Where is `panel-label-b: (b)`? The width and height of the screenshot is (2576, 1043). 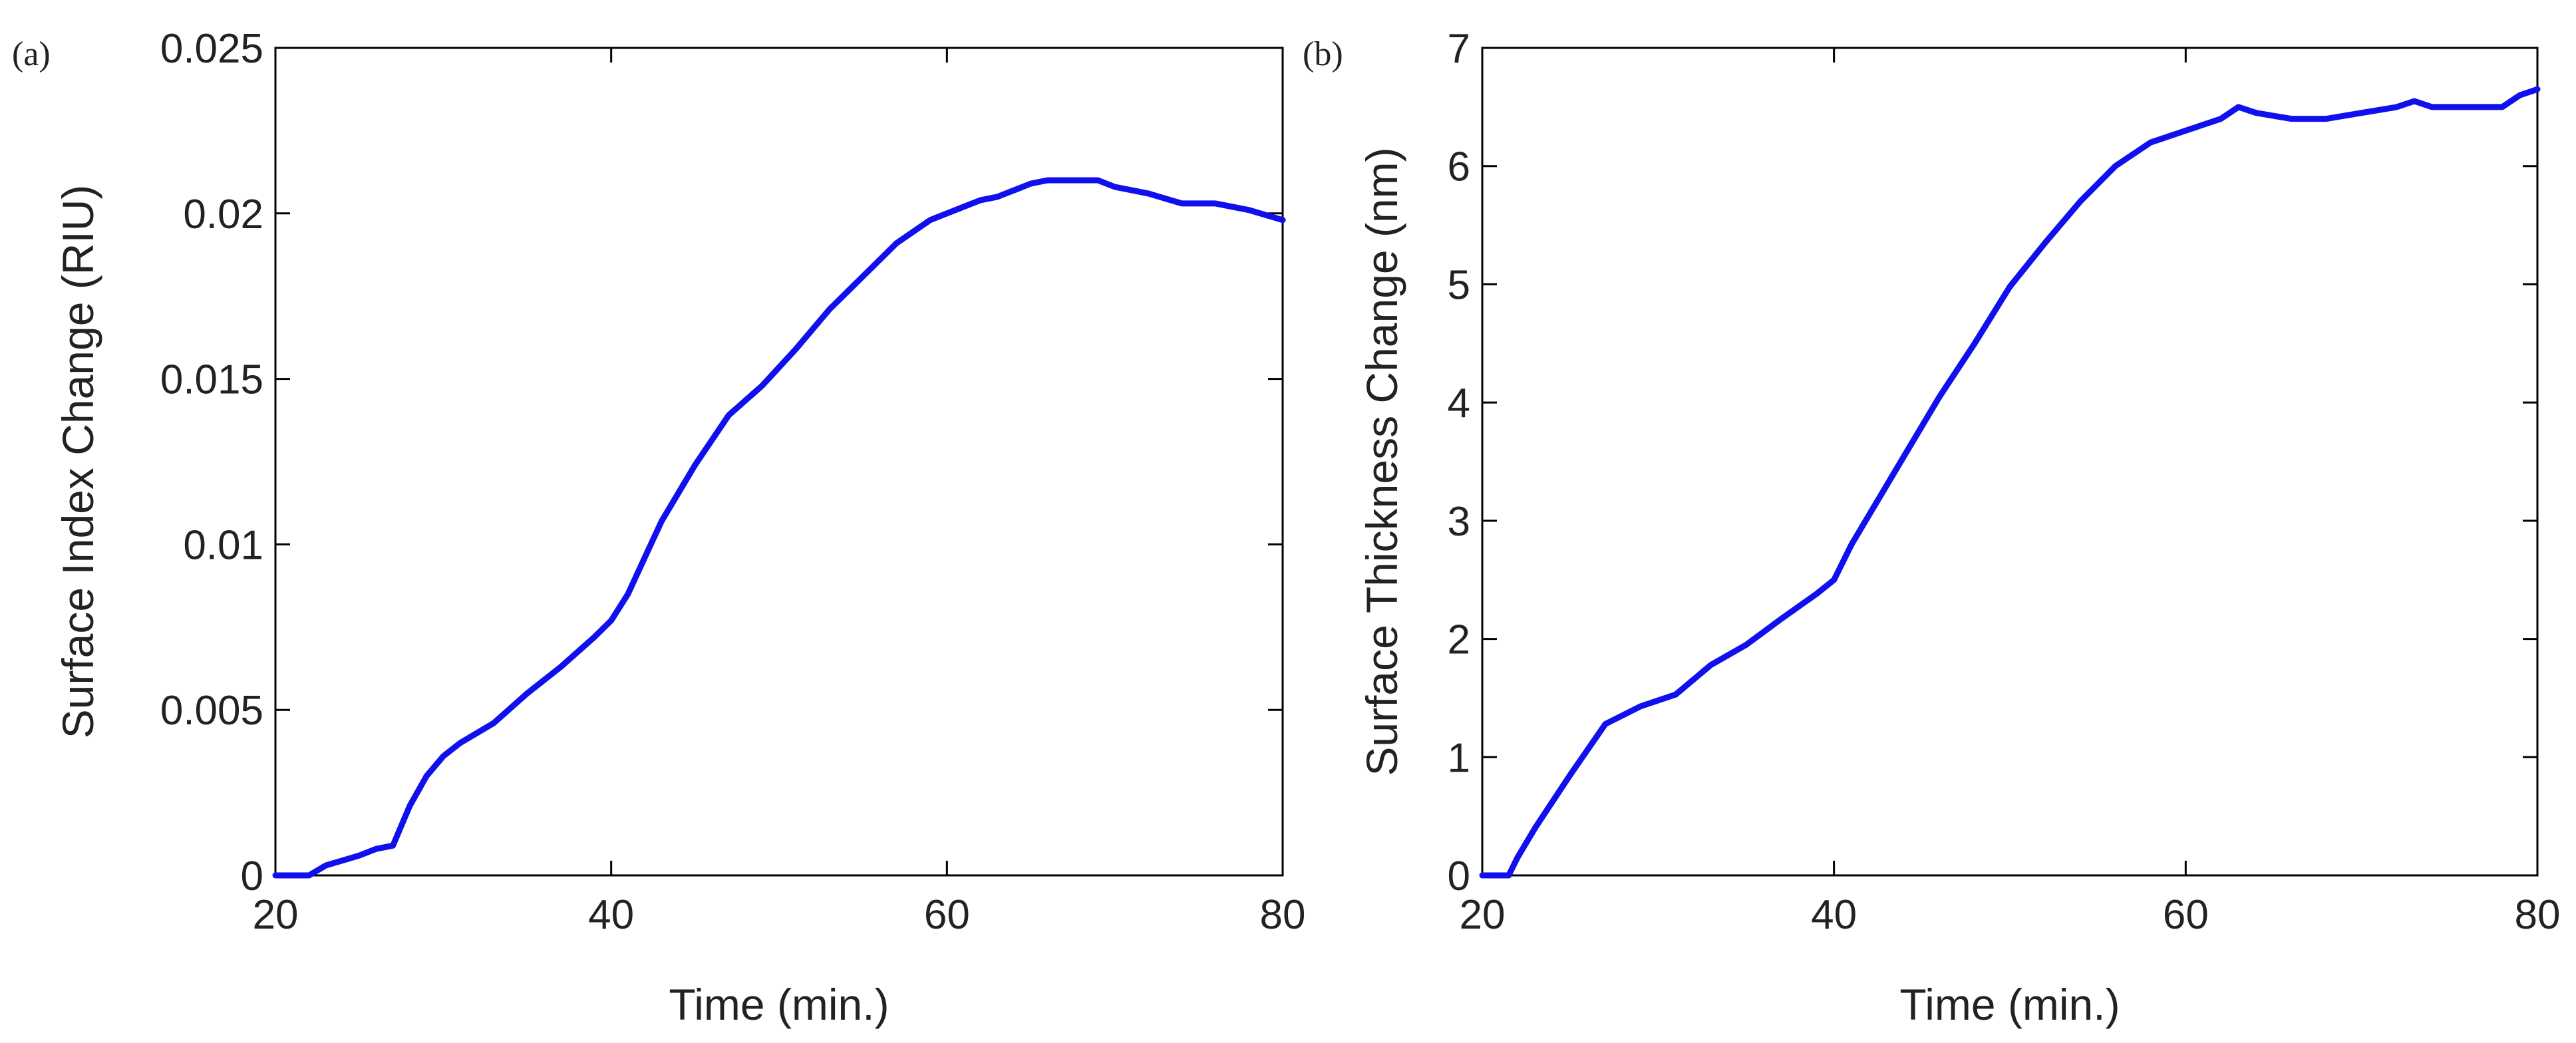
panel-label-b: (b) is located at coordinates (1323, 54).